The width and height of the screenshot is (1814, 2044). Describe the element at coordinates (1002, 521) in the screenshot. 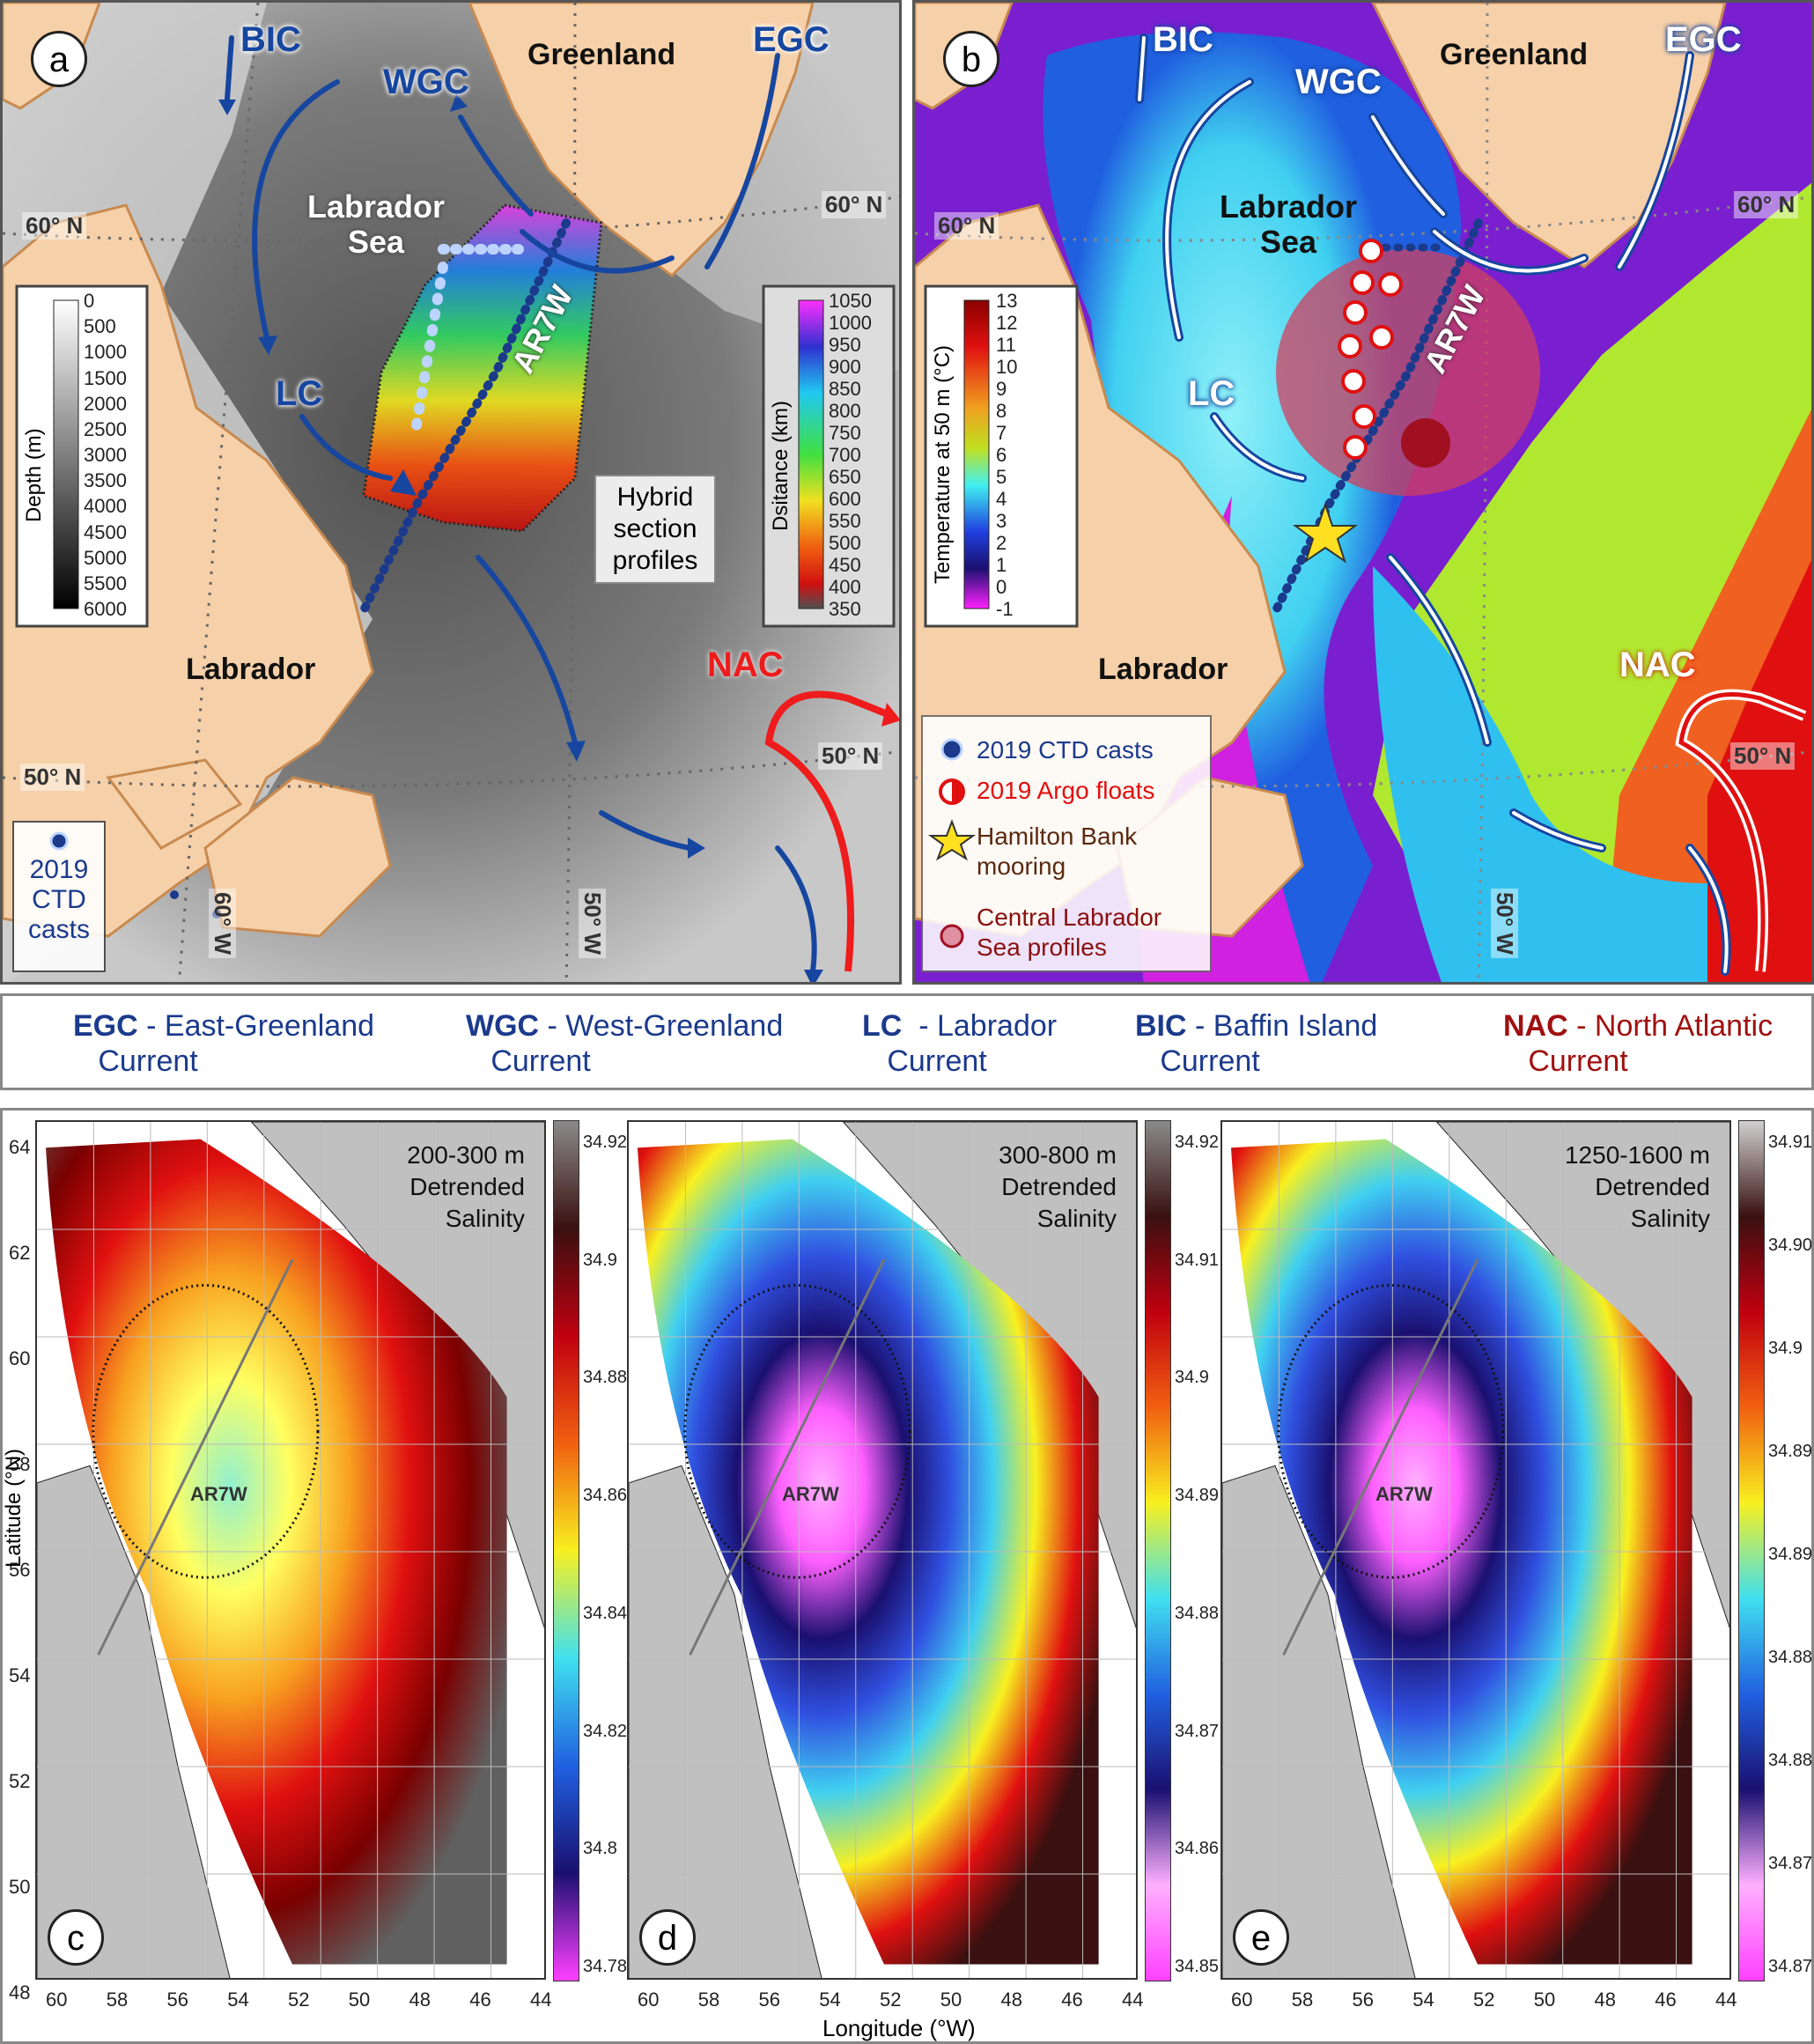

I see `colorbar-tick: 3` at that location.